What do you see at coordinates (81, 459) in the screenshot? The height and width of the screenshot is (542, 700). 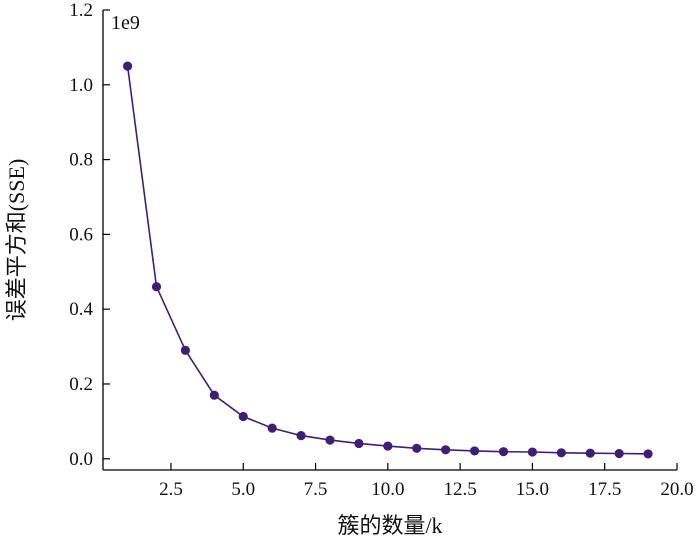 I see `y-tick-label: 0.0` at bounding box center [81, 459].